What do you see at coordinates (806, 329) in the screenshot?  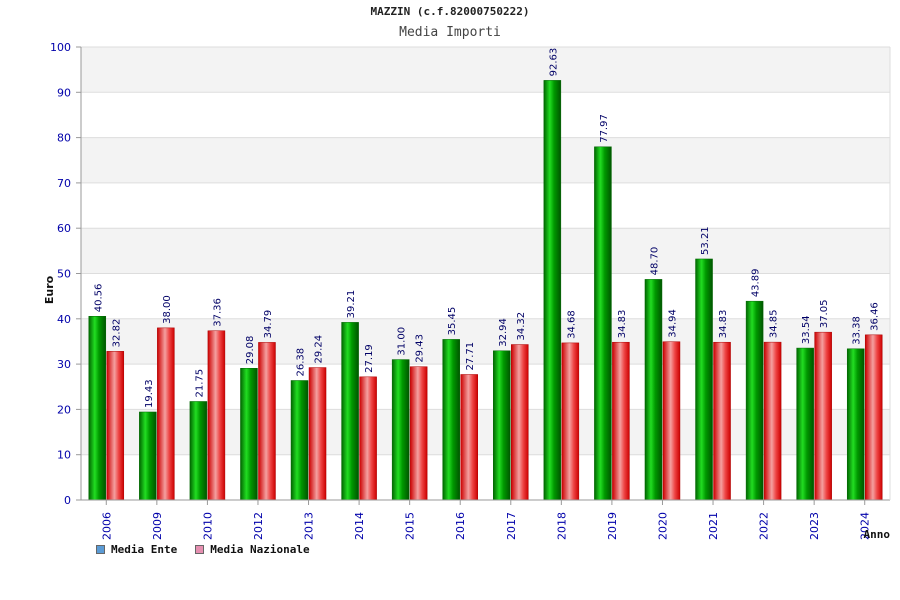 I see `data-label-media-ente-2023: 33.54` at bounding box center [806, 329].